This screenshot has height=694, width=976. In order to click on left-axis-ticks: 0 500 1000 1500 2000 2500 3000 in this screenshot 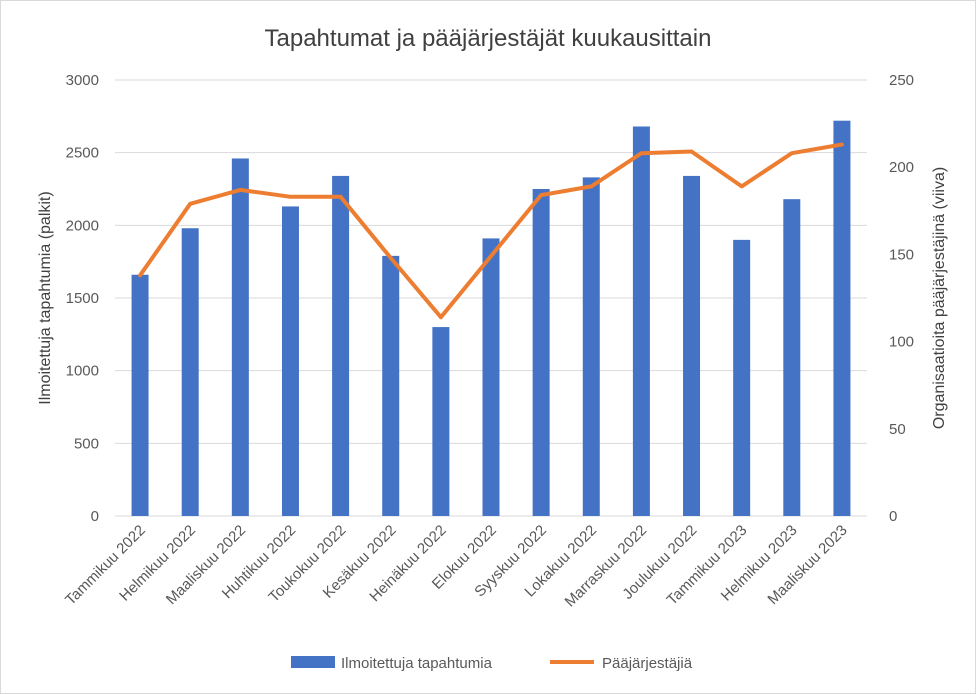, I will do `click(82, 298)`.